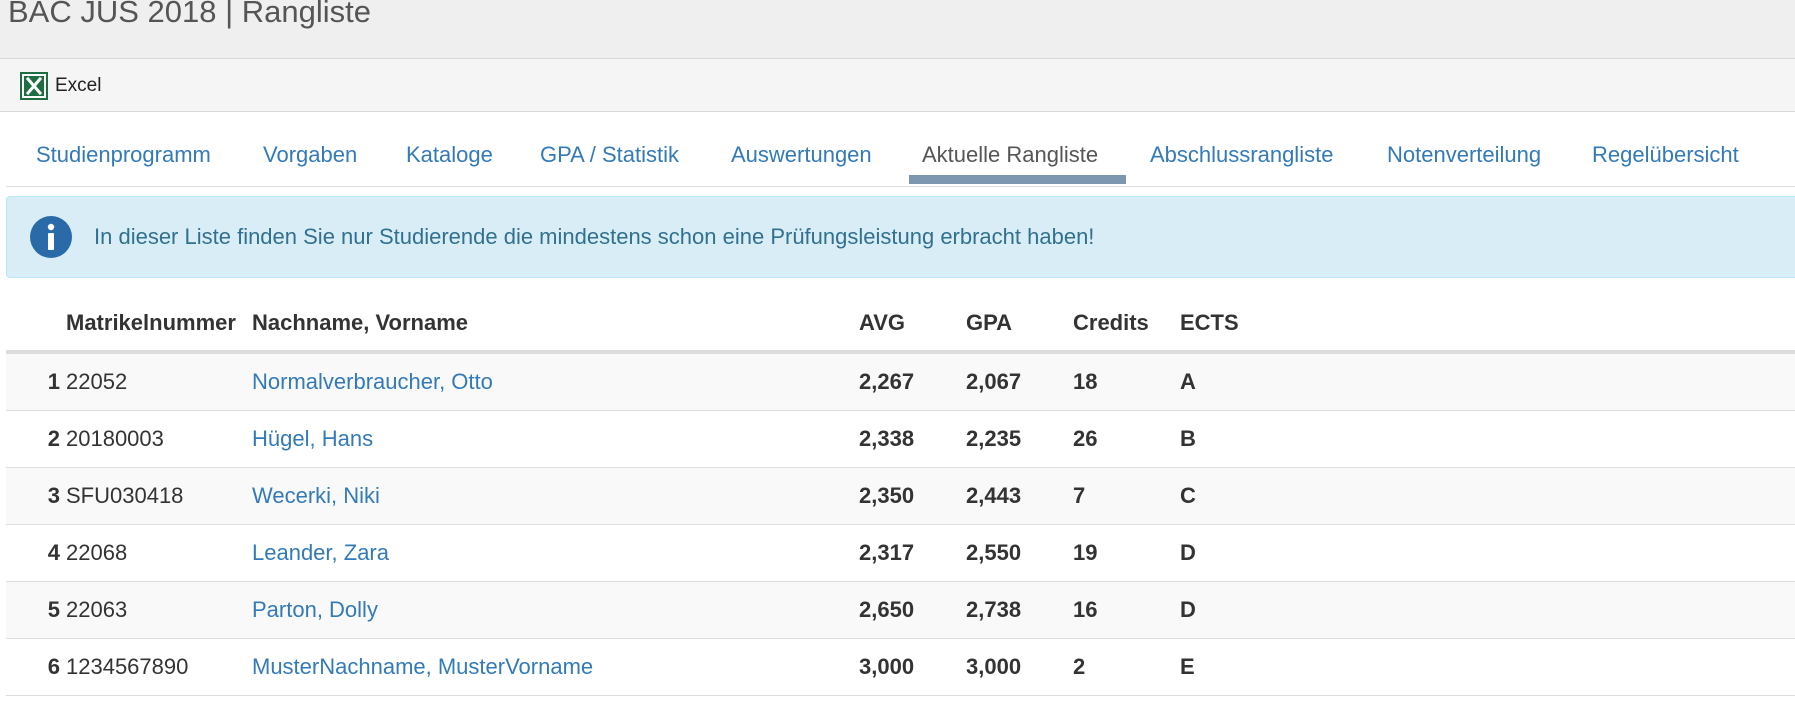 This screenshot has height=717, width=1795. What do you see at coordinates (1487, 439) in the screenshot?
I see `cell-ects: B` at bounding box center [1487, 439].